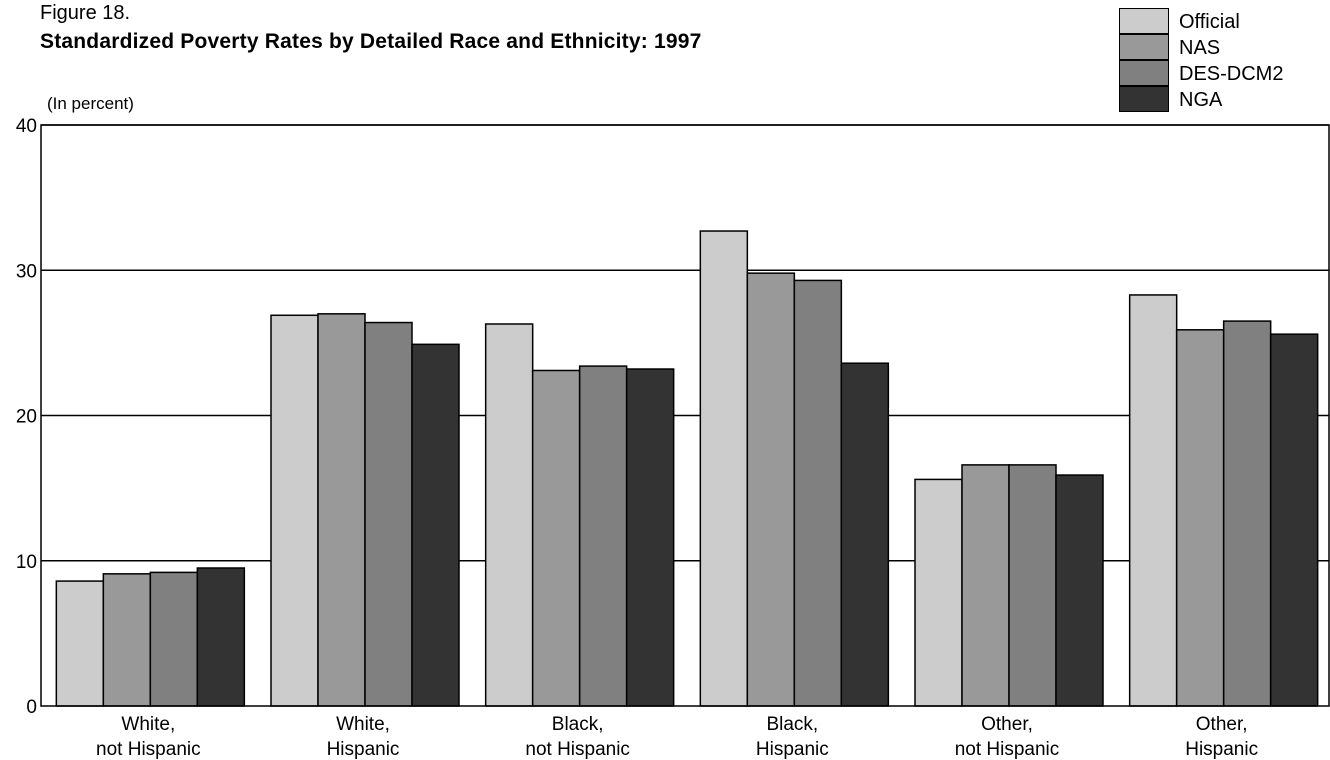 This screenshot has height=760, width=1330. I want to click on legend-label: Official, so click(1209, 22).